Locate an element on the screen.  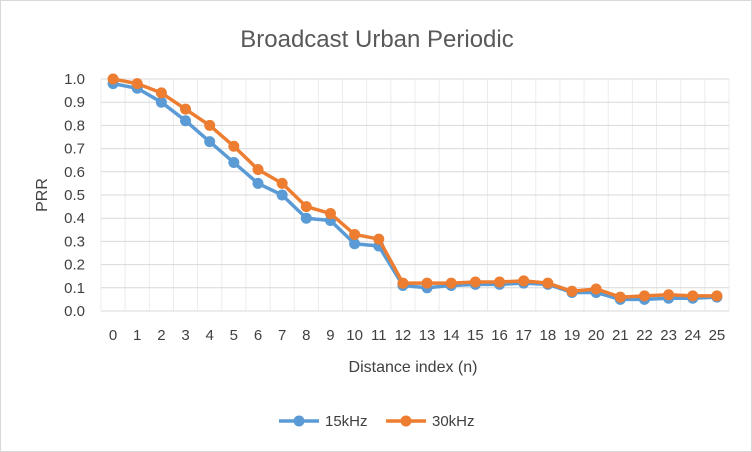
chart-title: Broadcast Urban Periodic is located at coordinates (376, 39).